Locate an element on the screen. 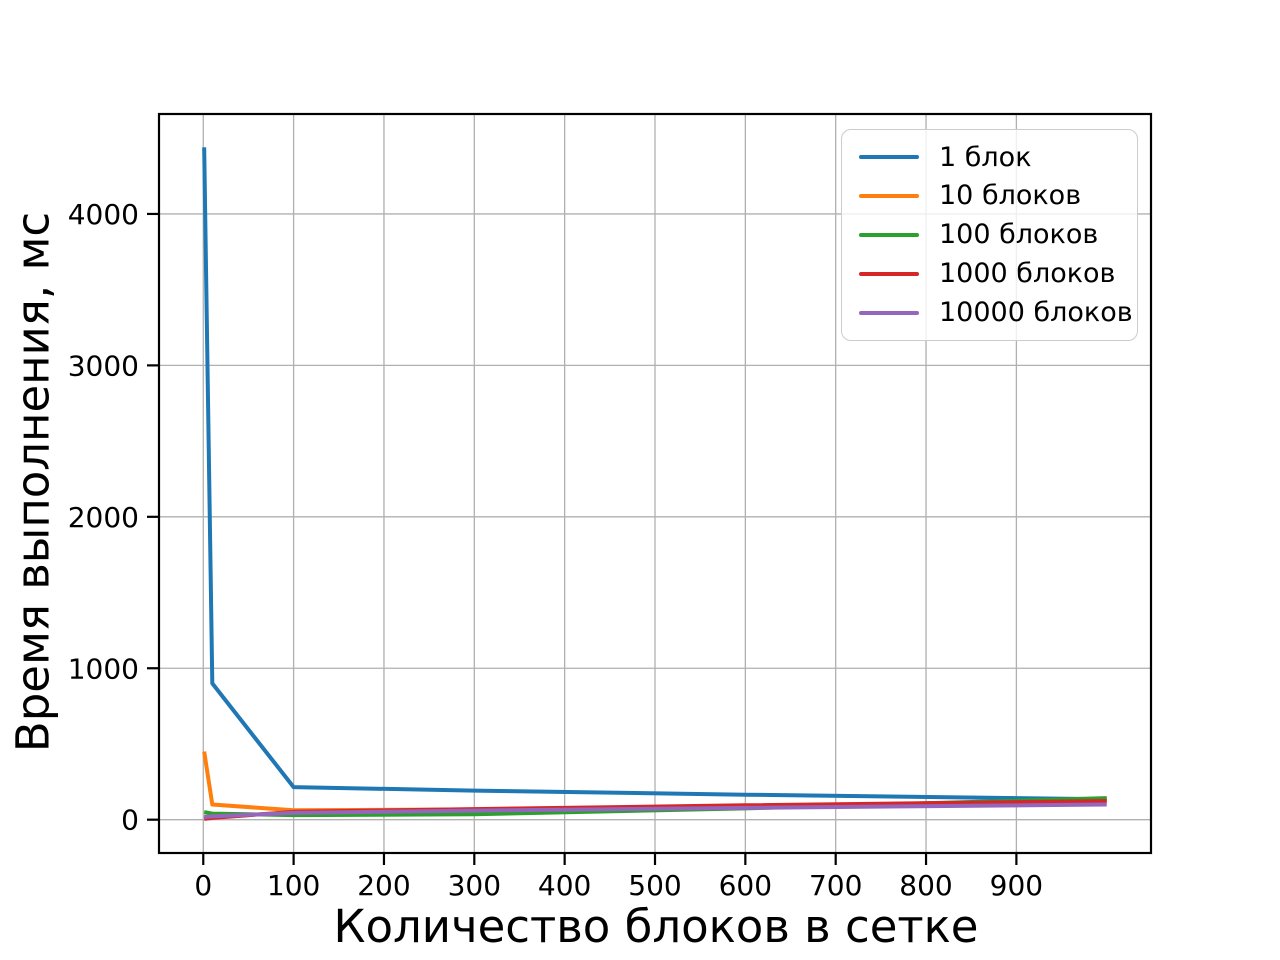 This screenshot has height=960, width=1280. x-tick-label: 500 is located at coordinates (654, 885).